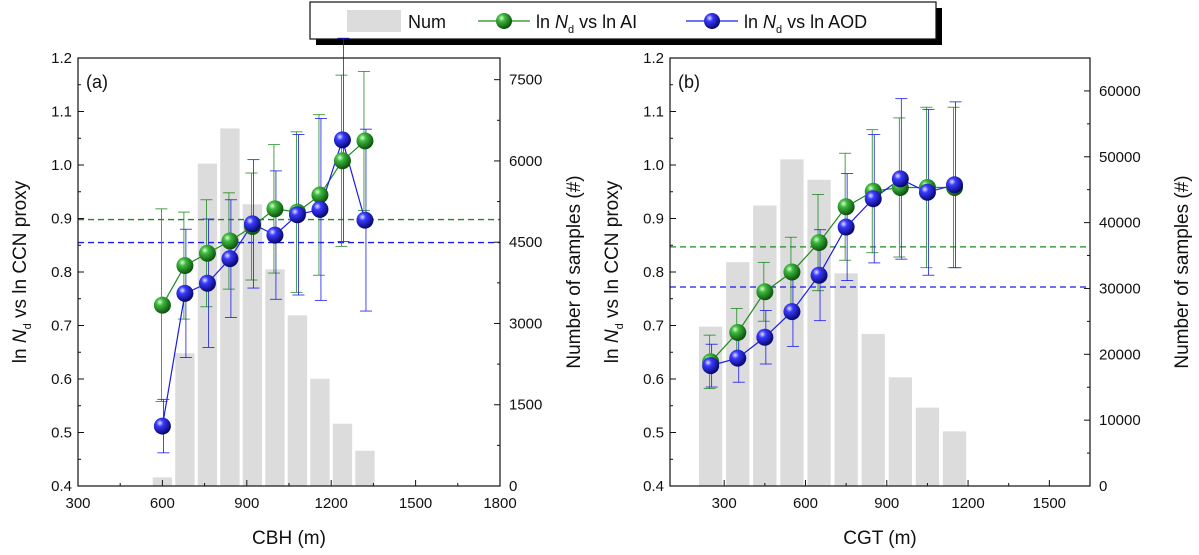 This screenshot has width=1199, height=555. Describe the element at coordinates (1120, 288) in the screenshot. I see `y-right-tick-label: 30000` at that location.